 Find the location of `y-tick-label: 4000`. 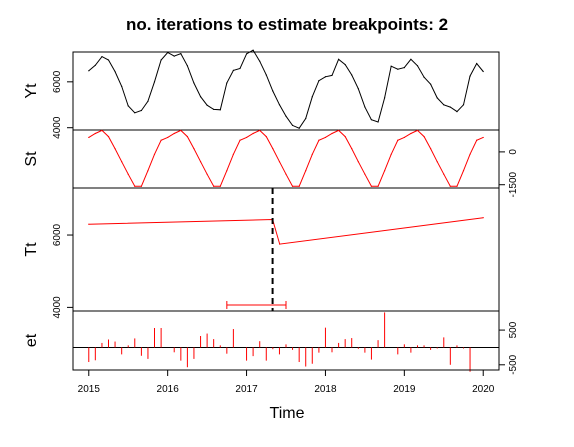

y-tick-label: 4000 is located at coordinates (57, 307).